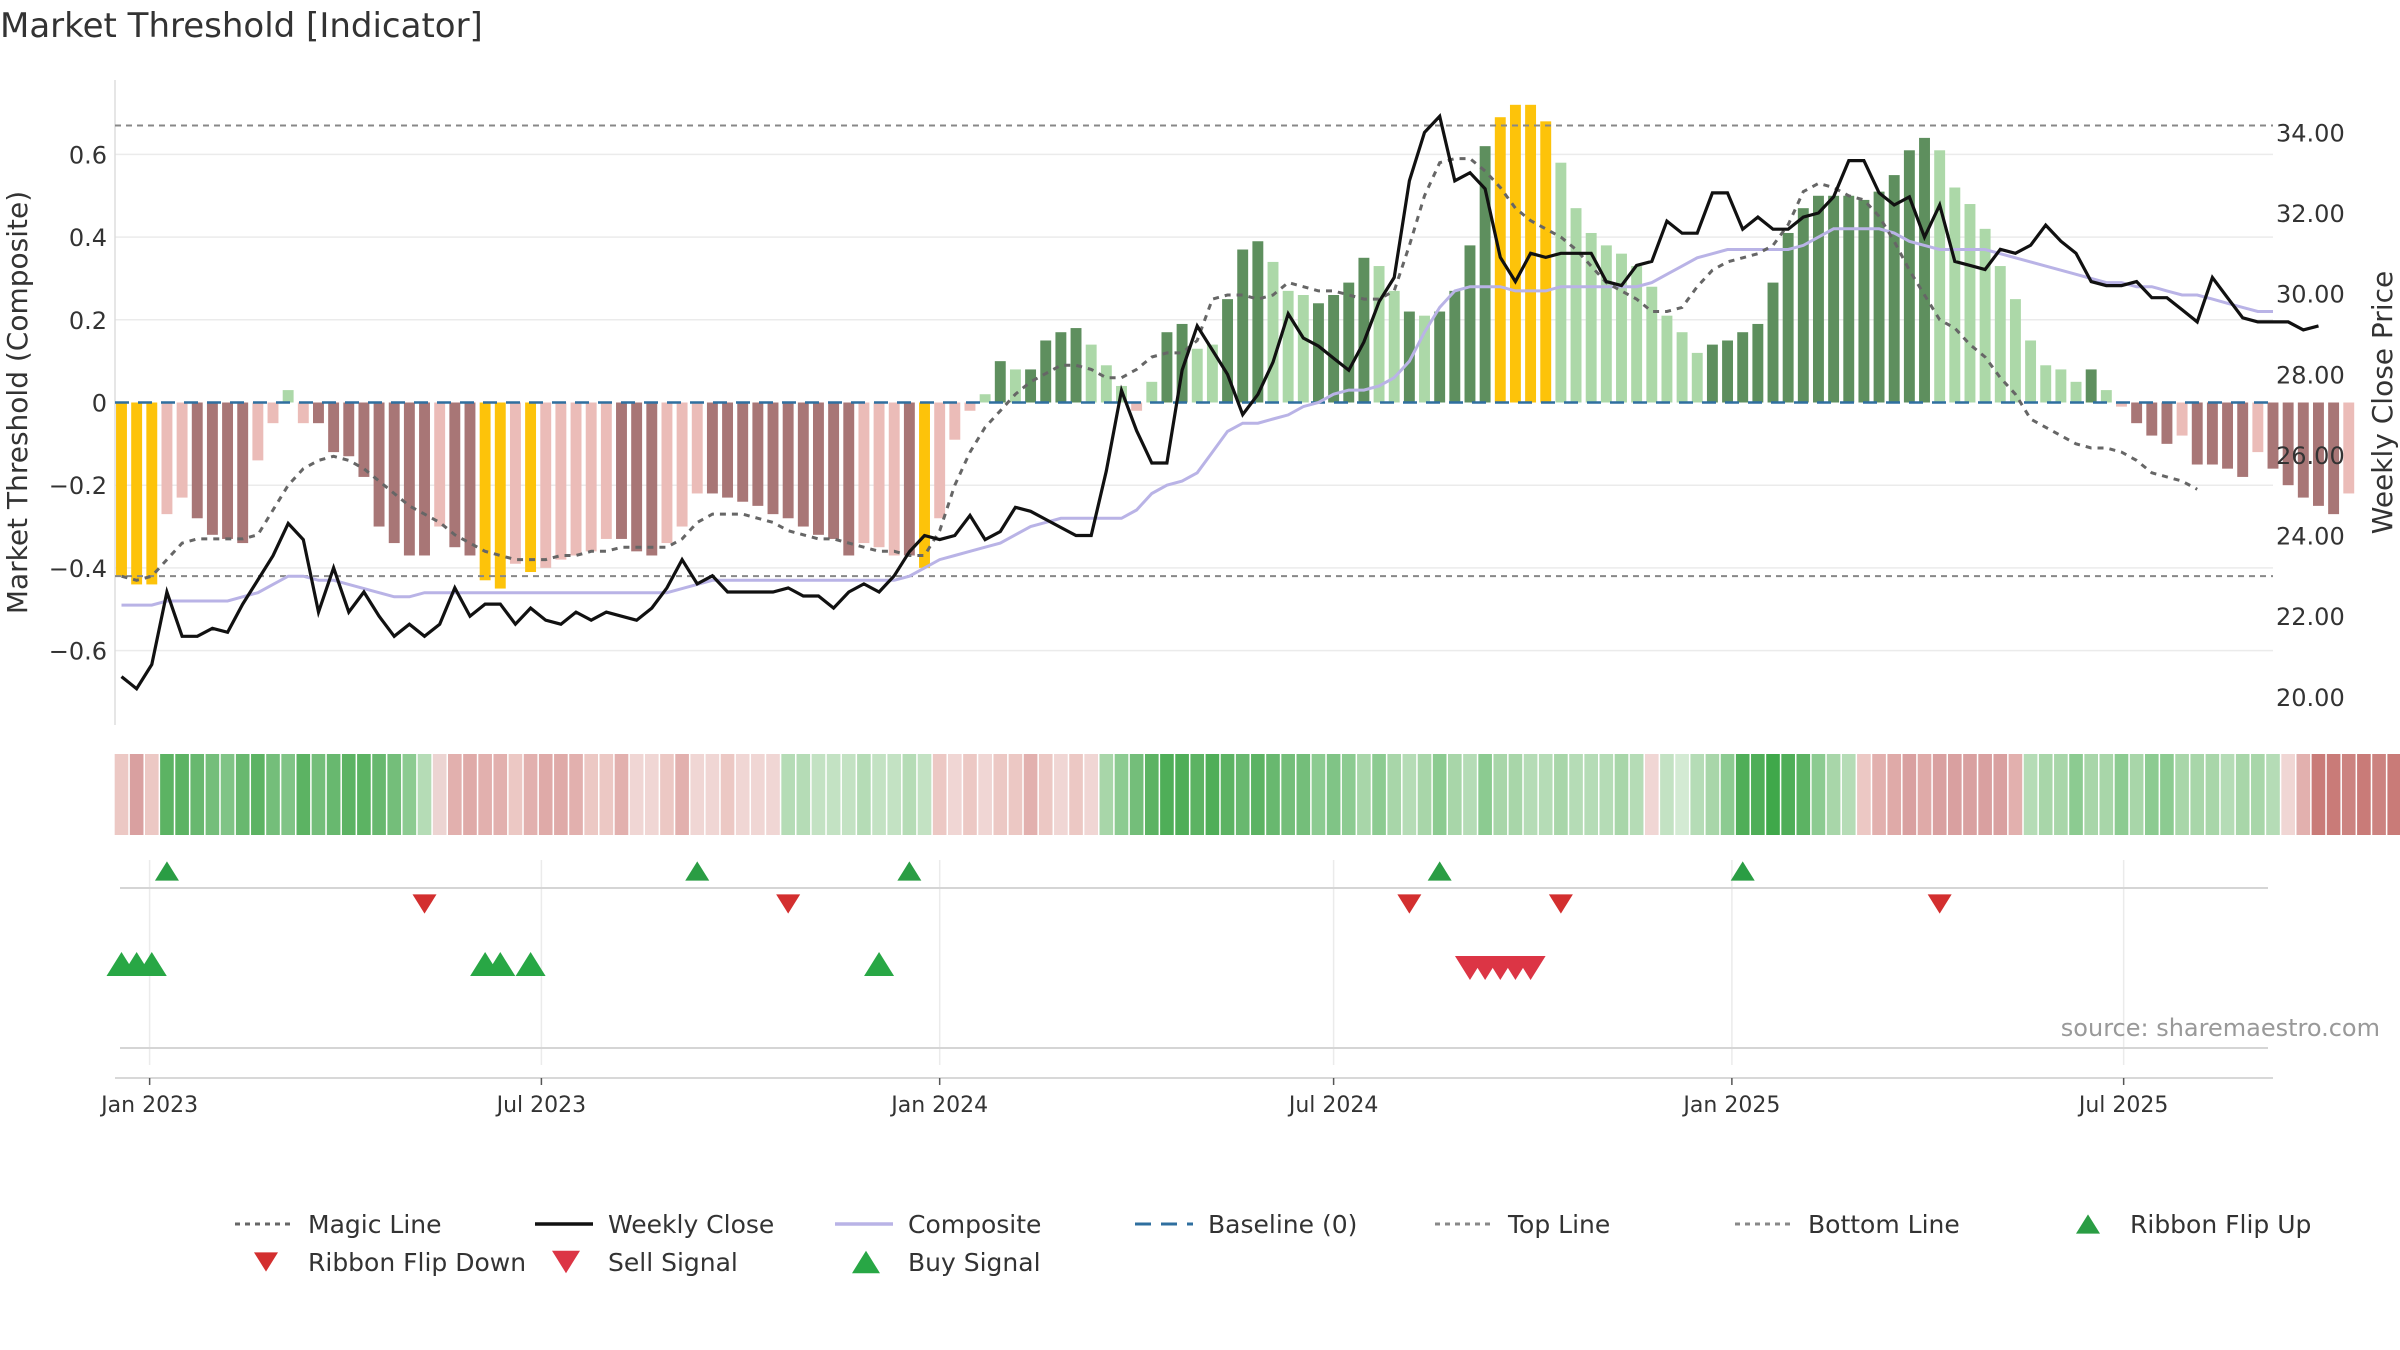 The height and width of the screenshot is (1350, 2400). Describe the element at coordinates (99, 404) in the screenshot. I see `y-left-tick-label: 0` at that location.